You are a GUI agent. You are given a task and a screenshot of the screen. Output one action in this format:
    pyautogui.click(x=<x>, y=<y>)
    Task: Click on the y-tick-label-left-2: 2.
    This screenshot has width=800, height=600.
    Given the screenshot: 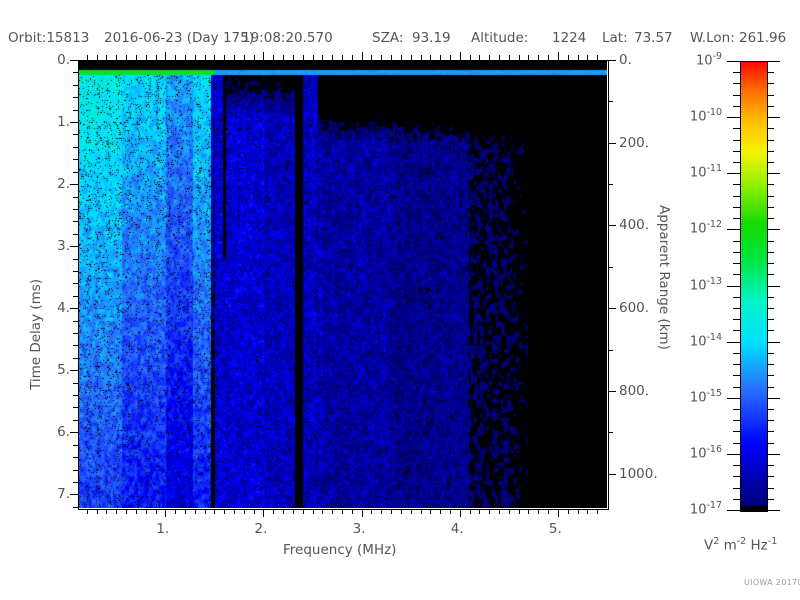 What is the action you would take?
    pyautogui.click(x=63, y=184)
    